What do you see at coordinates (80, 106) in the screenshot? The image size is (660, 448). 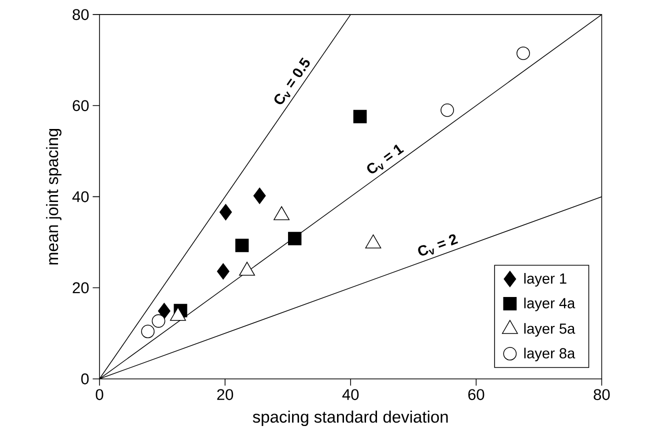 I see `y-tick-label: 60` at bounding box center [80, 106].